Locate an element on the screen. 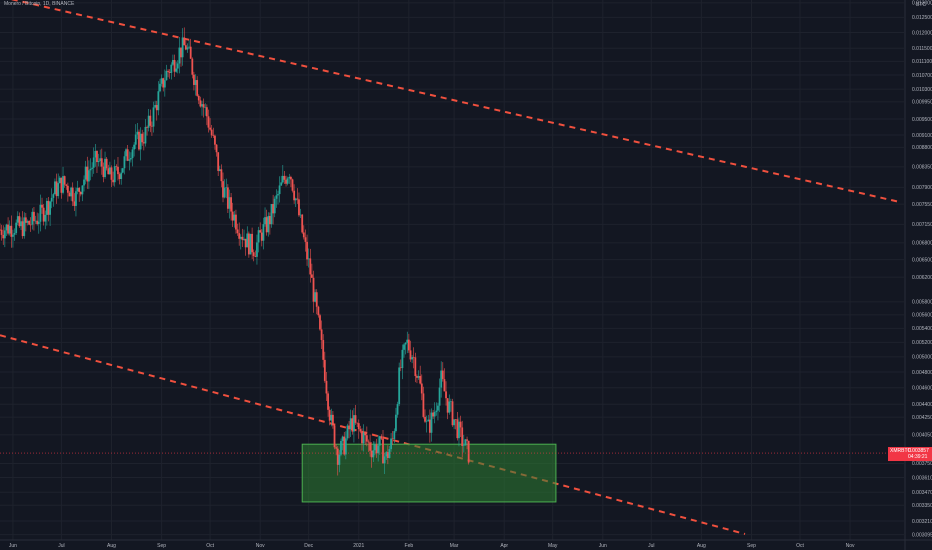  y-tick-label: 0.007900 is located at coordinates (922, 188).